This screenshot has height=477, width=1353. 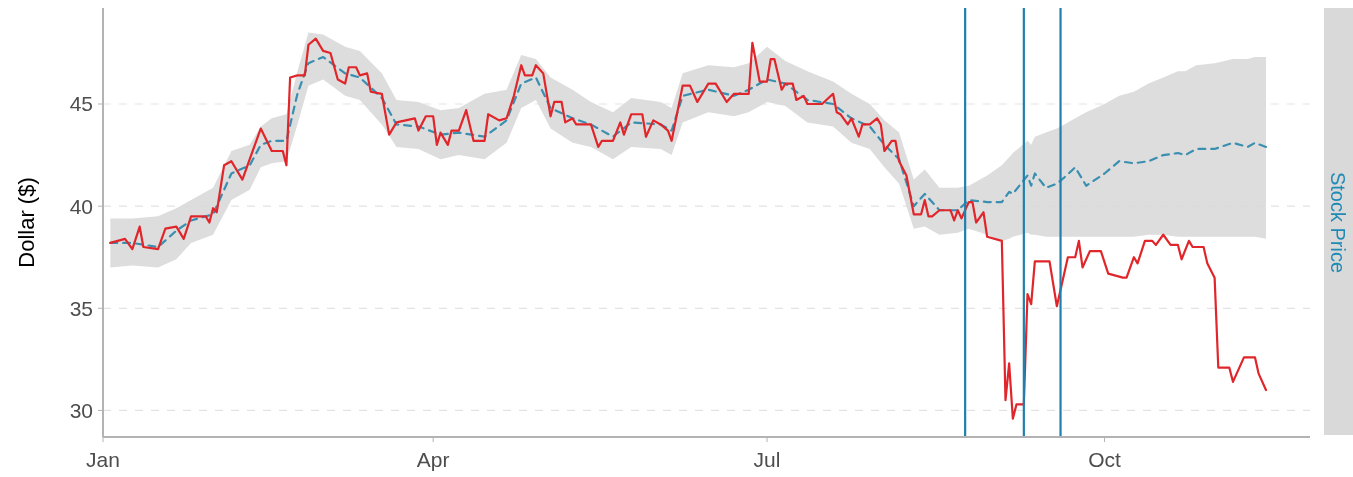 I want to click on y-tick-label: 45, so click(x=81, y=104).